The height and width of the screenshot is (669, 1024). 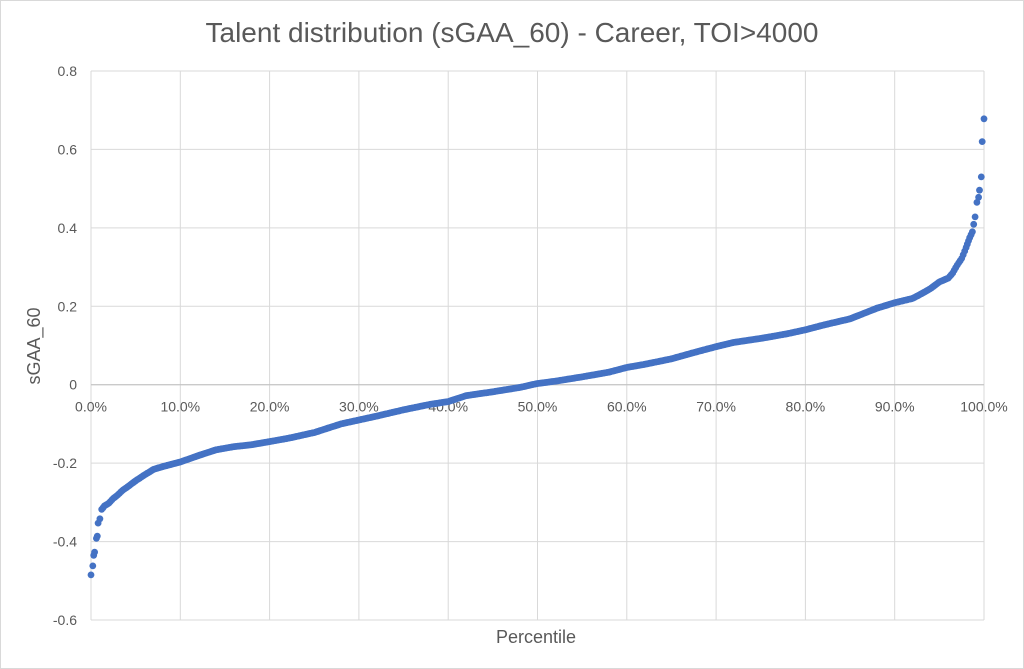 I want to click on y-tick-label: 0.2, so click(x=68, y=306).